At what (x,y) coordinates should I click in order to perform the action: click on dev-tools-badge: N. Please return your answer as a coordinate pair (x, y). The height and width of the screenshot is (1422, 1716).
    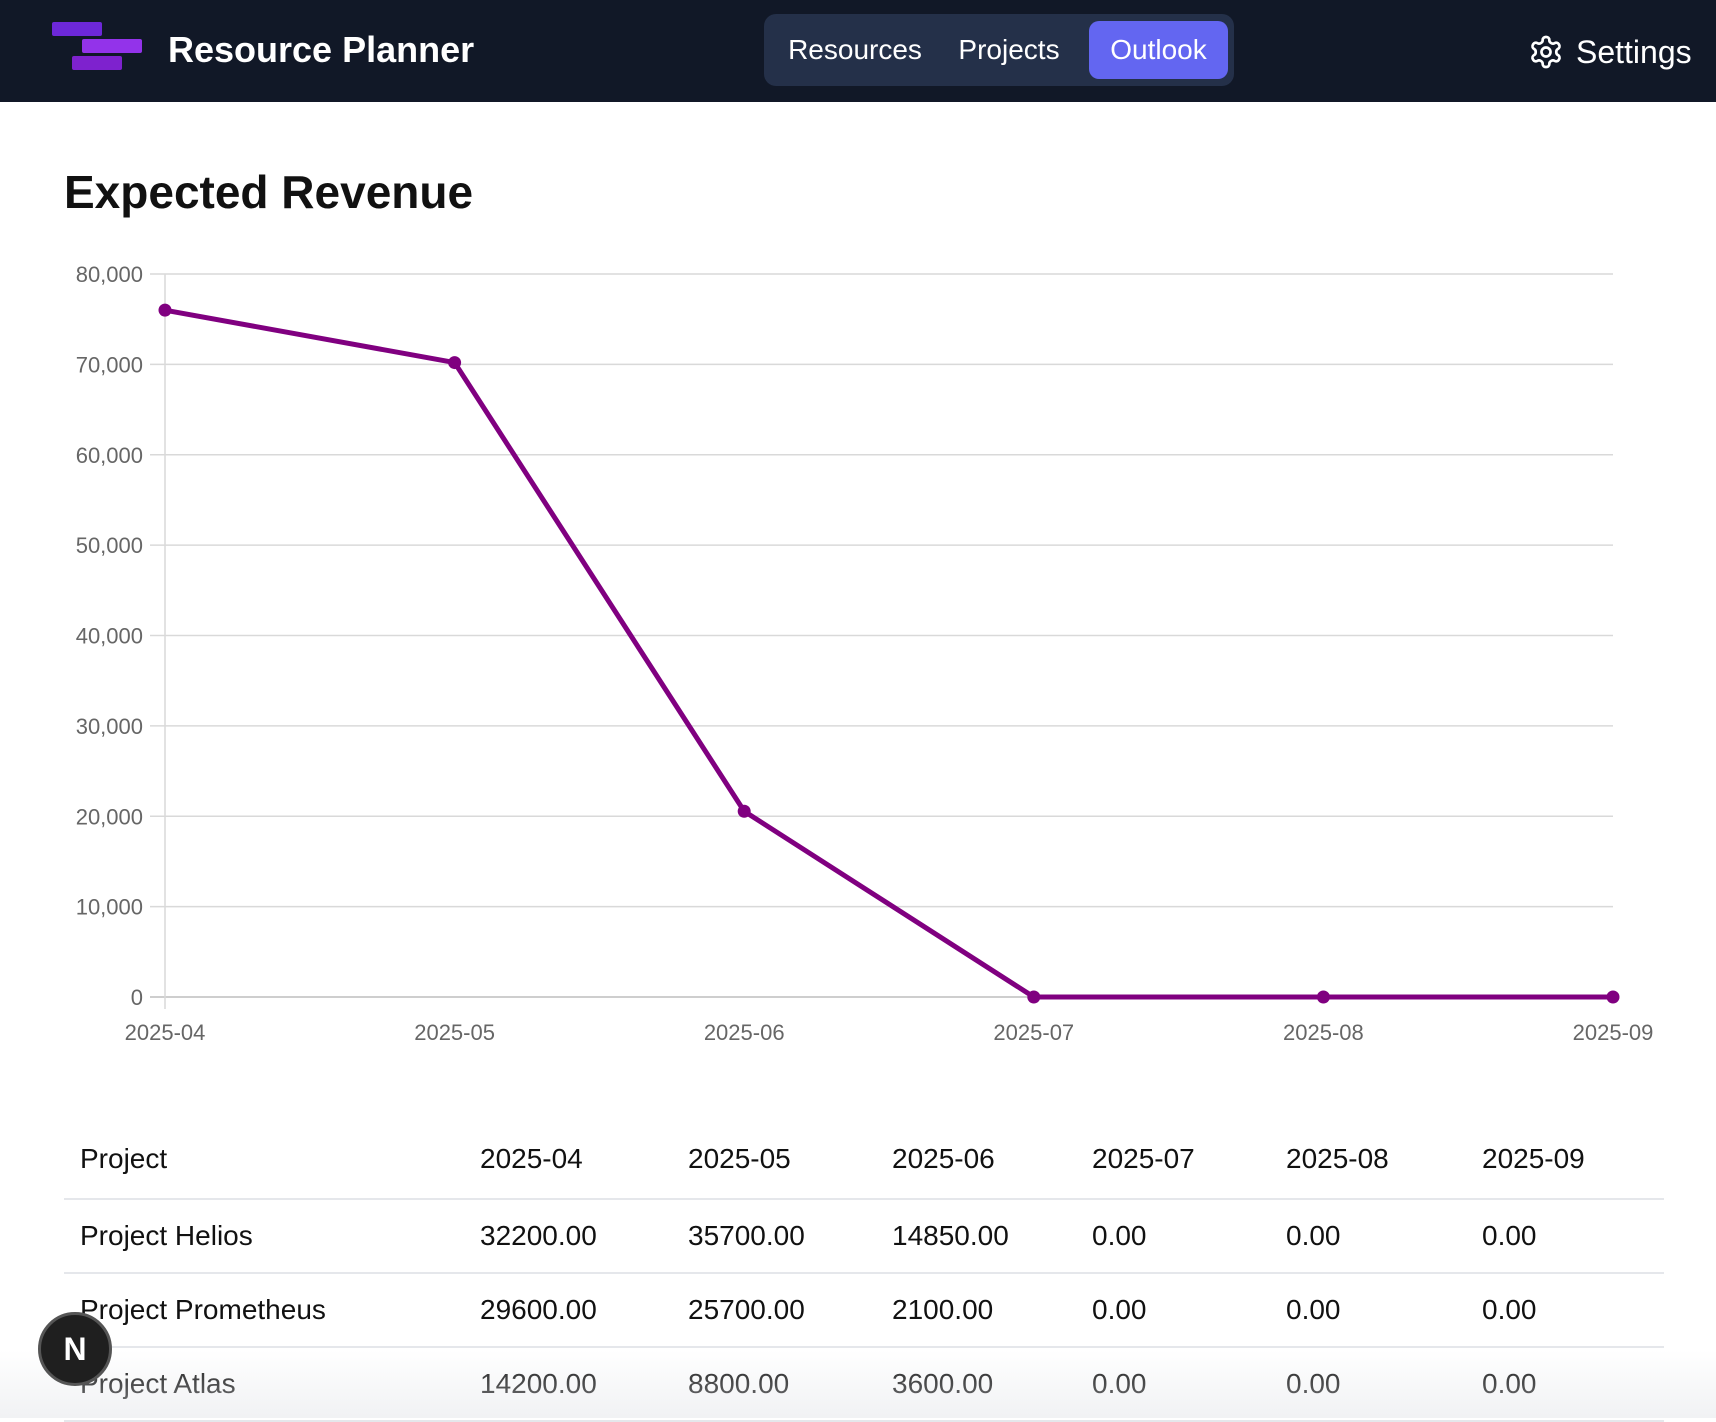
    Looking at the image, I should click on (75, 1349).